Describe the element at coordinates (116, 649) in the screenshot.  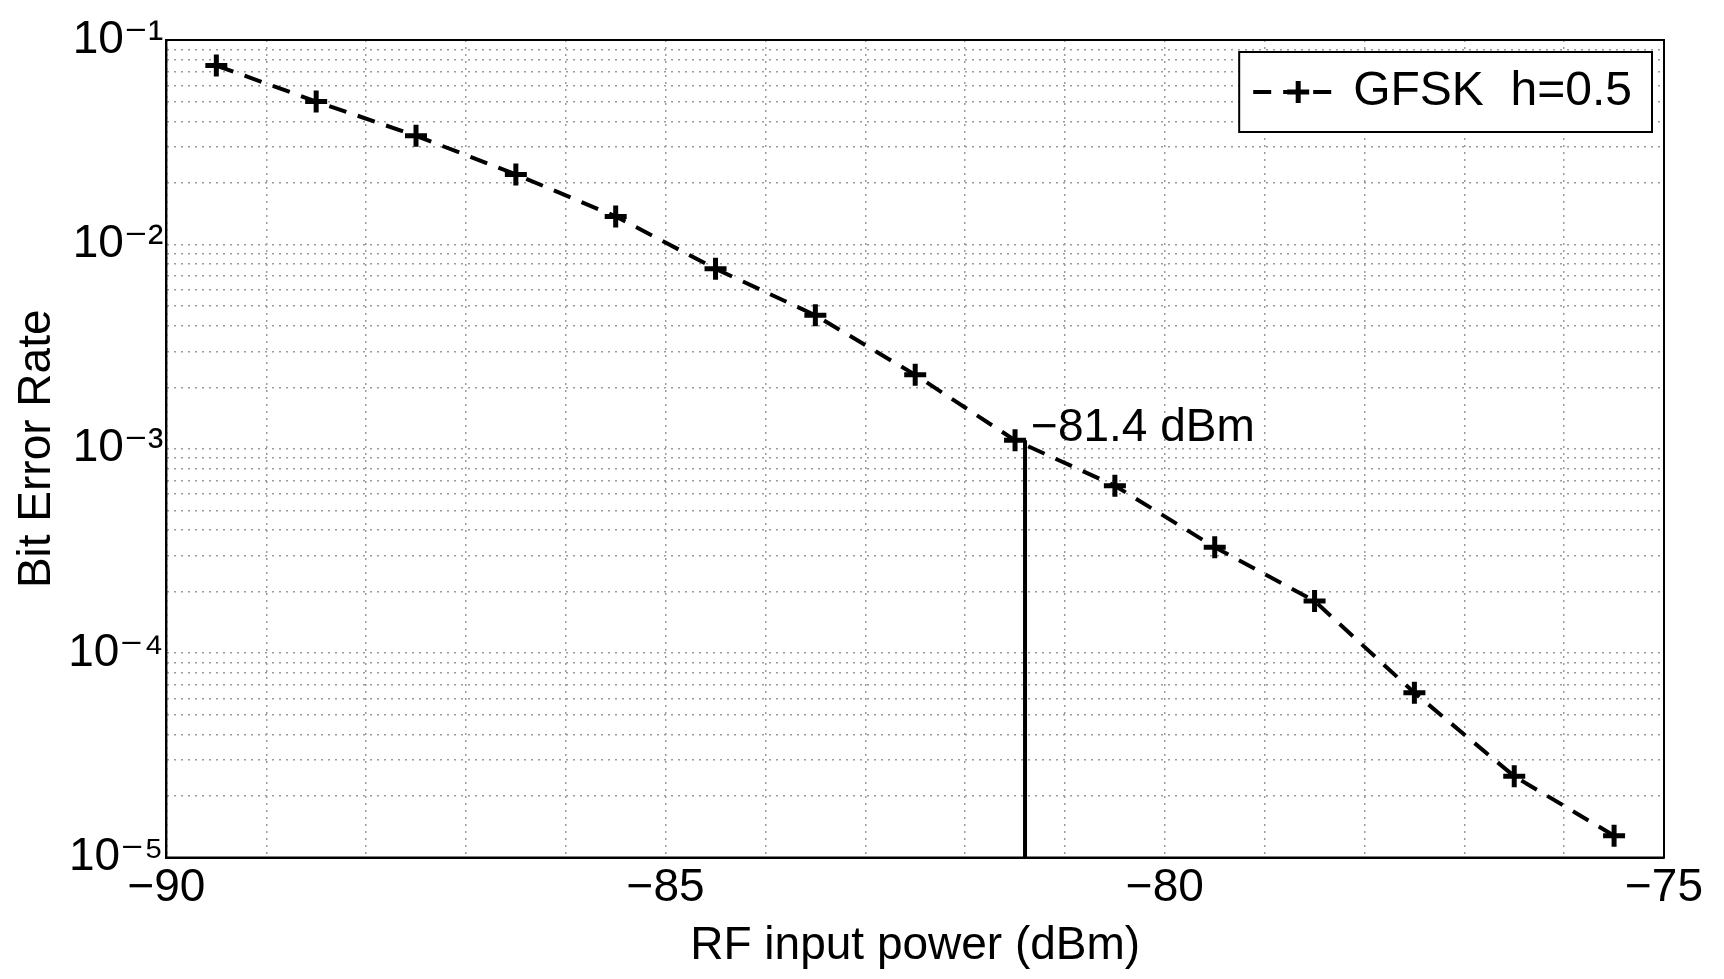
I see `y-tick-label: 10⁻⁴` at that location.